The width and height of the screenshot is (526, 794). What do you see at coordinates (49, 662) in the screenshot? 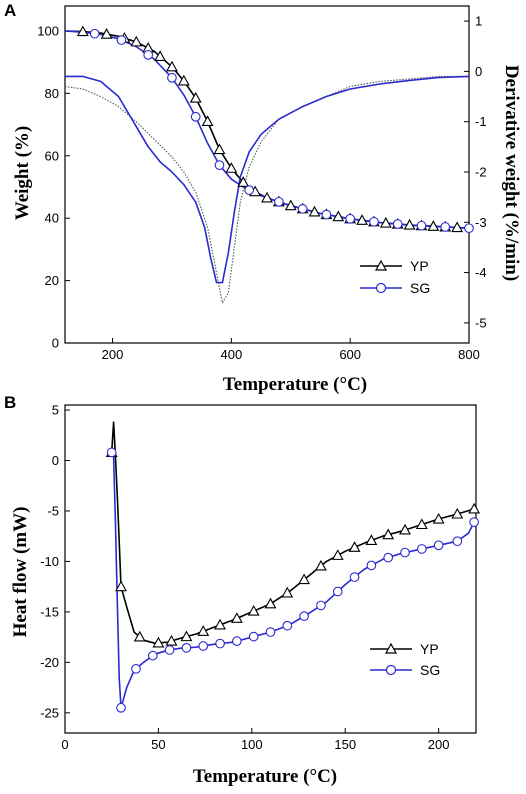
I see `panel-b-y-tick-label: -20` at bounding box center [49, 662].